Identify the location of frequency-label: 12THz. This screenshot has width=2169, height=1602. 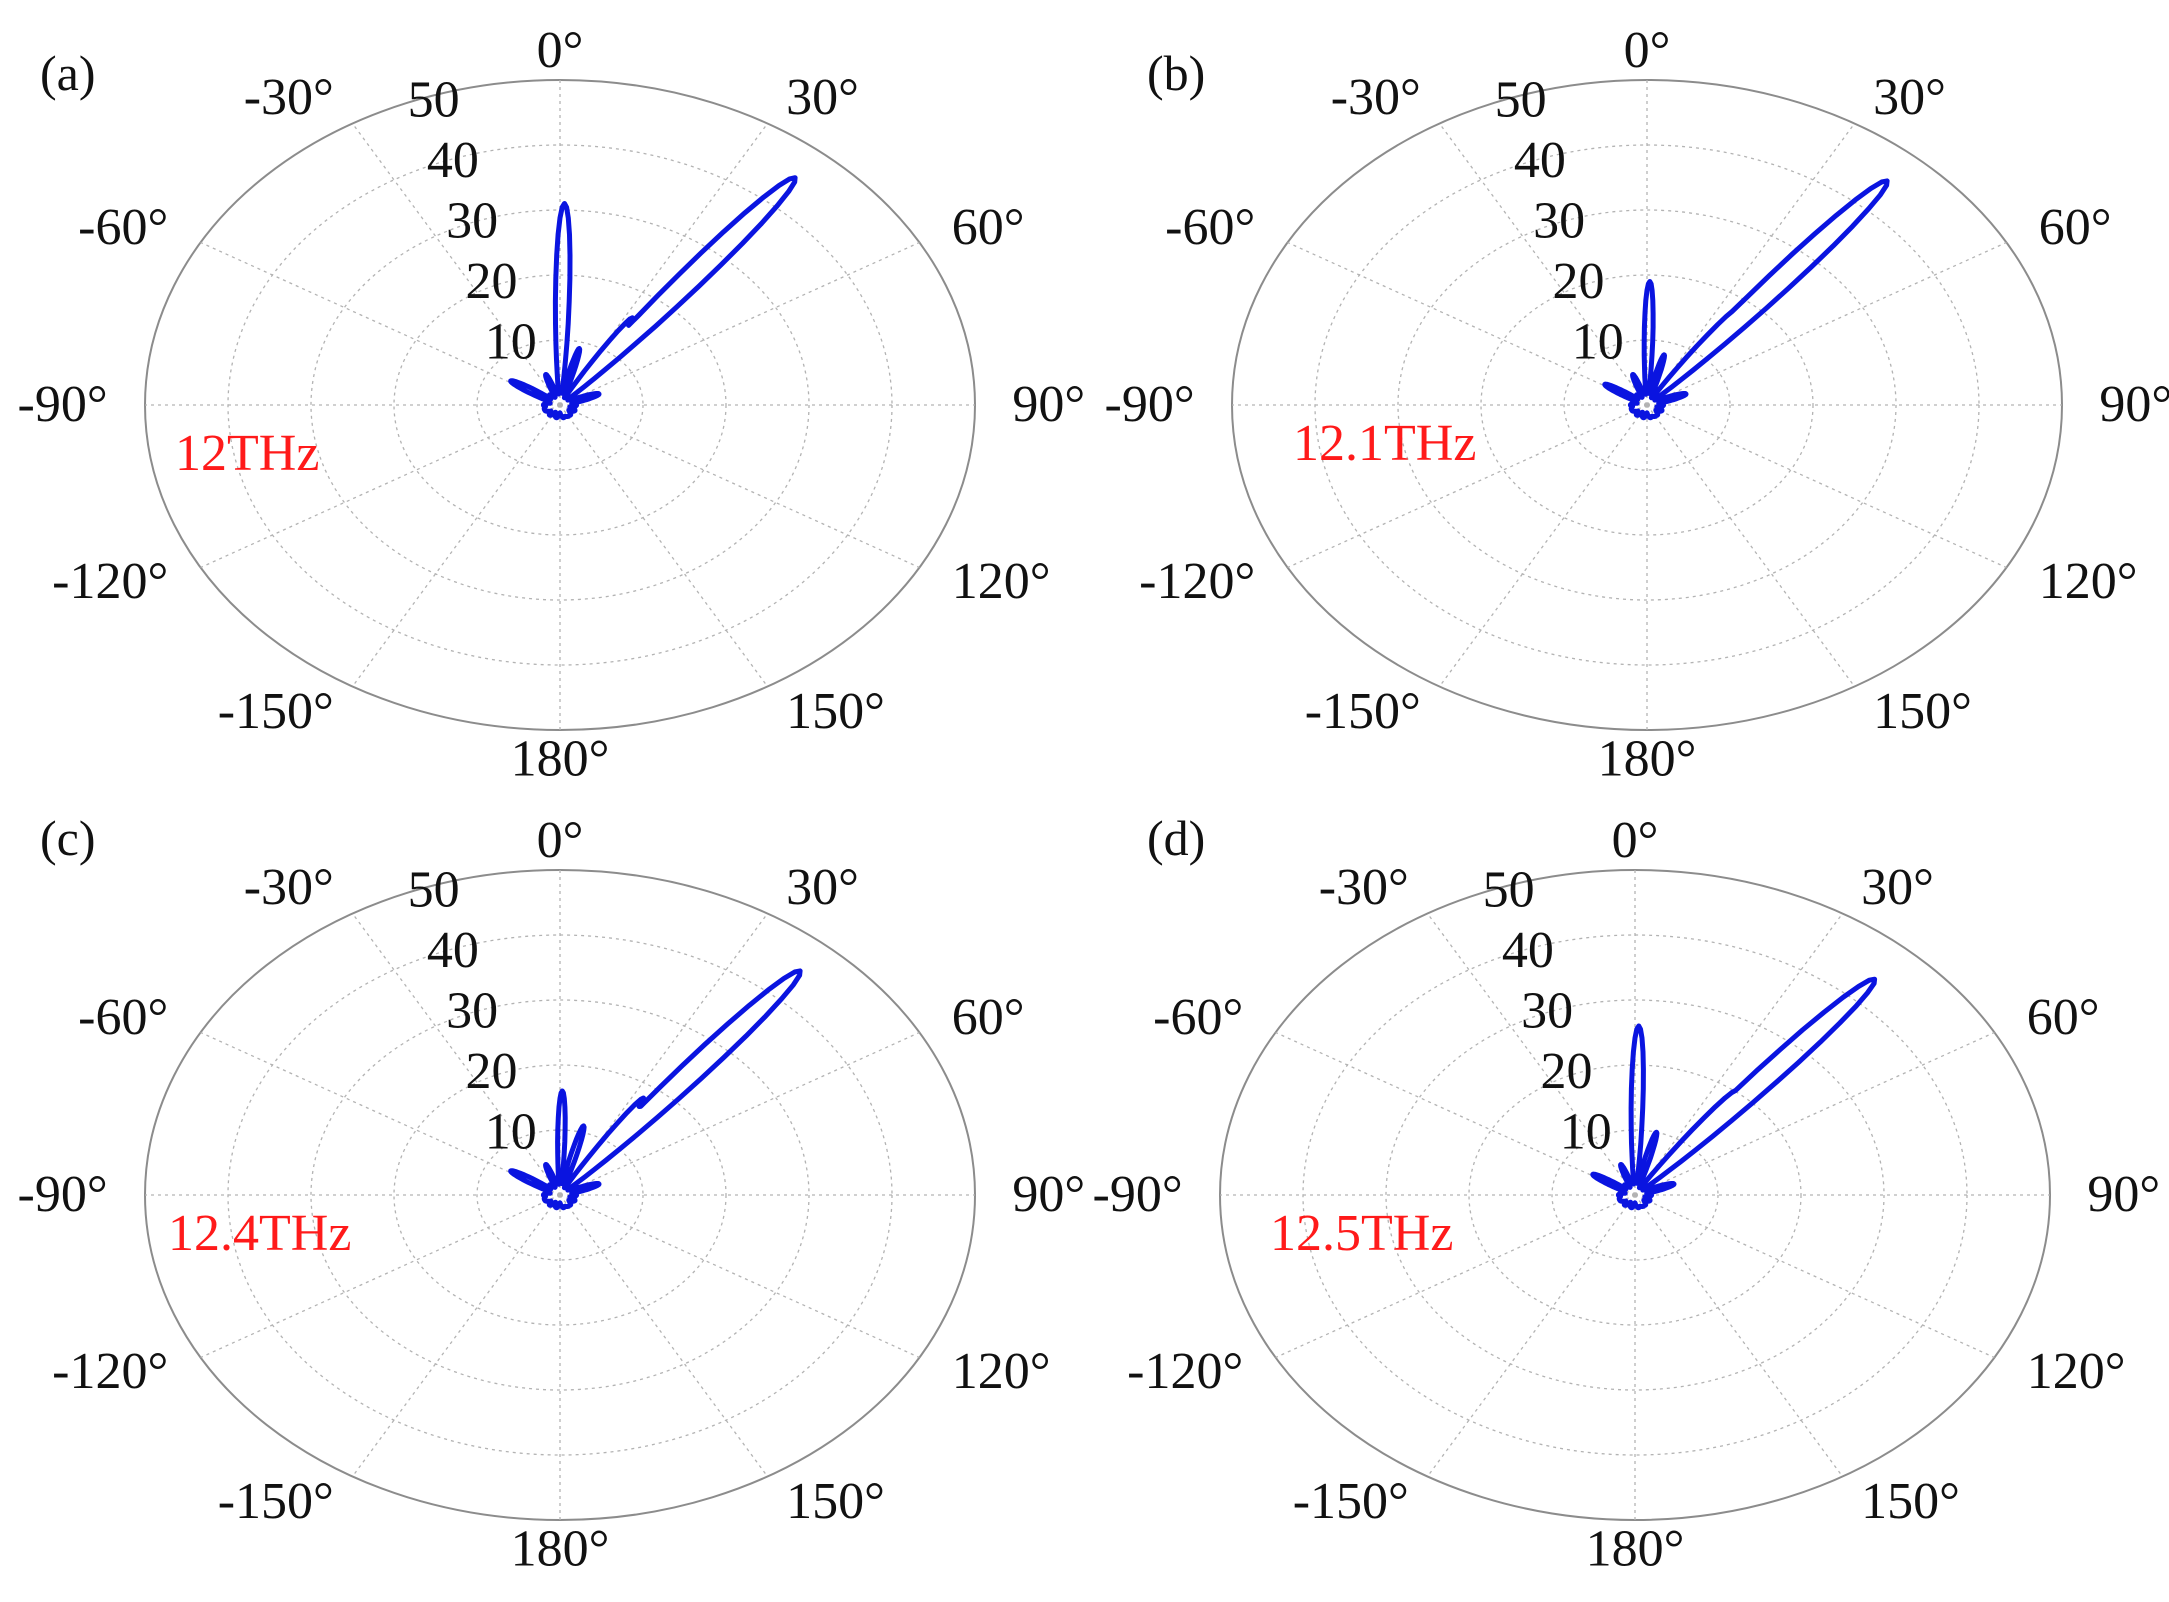
(247, 453).